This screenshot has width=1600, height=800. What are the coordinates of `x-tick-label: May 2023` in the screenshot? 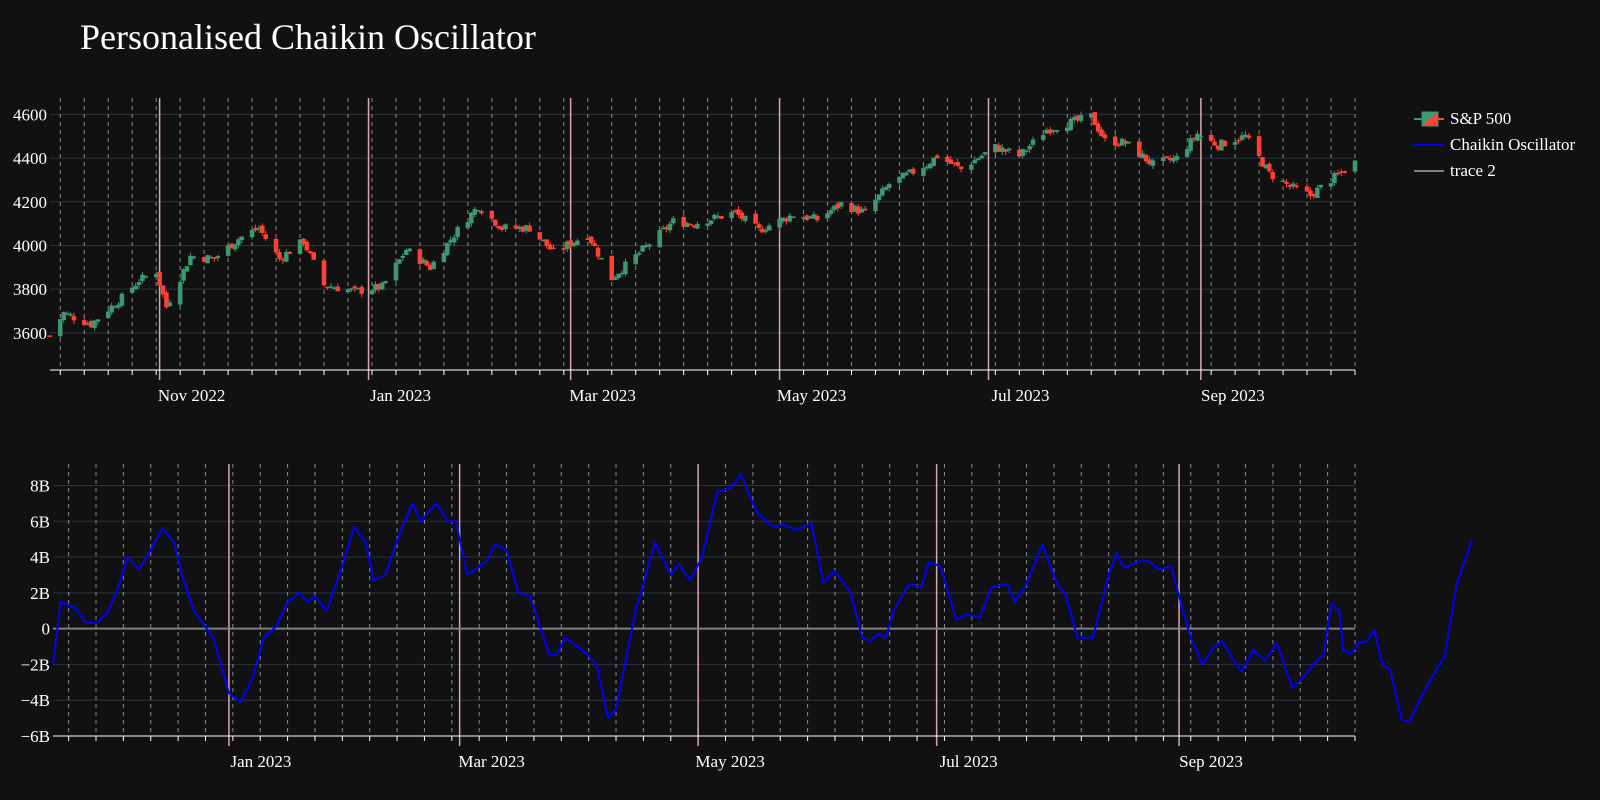 It's located at (811, 395).